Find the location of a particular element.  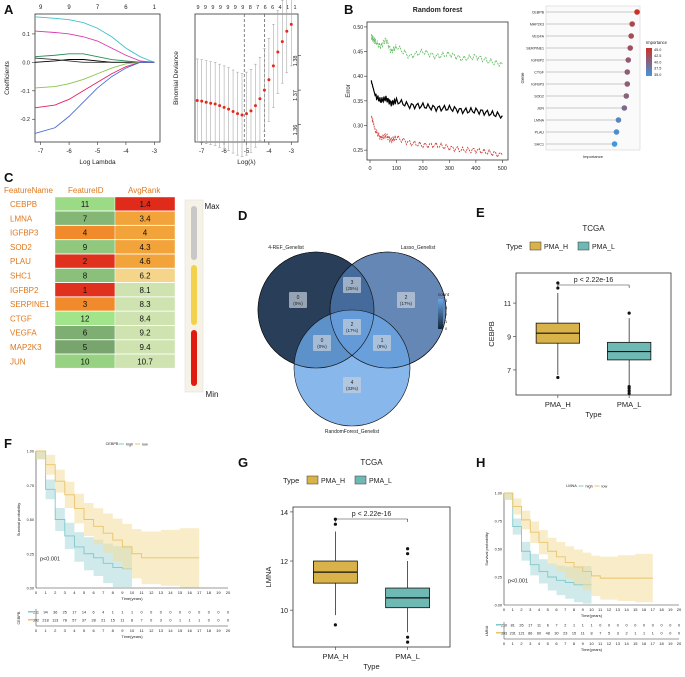

legend-label-low: low is located at coordinates (145, 445).